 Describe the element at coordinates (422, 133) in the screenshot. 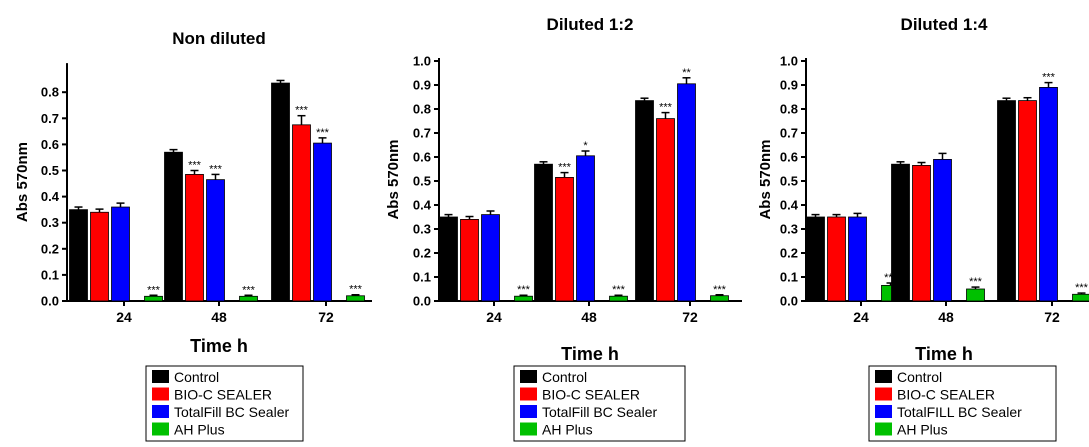

I see `y-tick-label: 0.7` at that location.